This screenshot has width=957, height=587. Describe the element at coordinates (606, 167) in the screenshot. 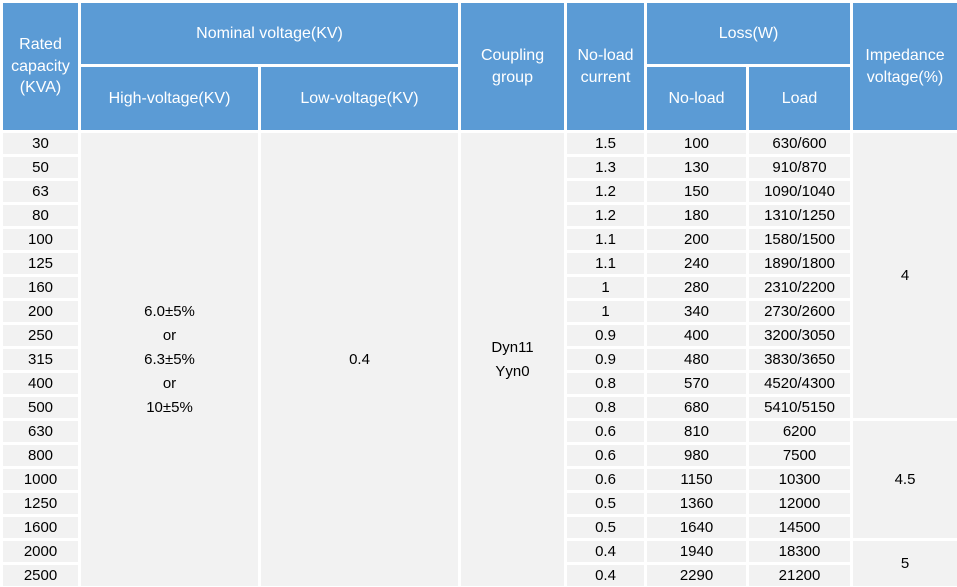

I see `no-load-current-cell: 1.3` at that location.